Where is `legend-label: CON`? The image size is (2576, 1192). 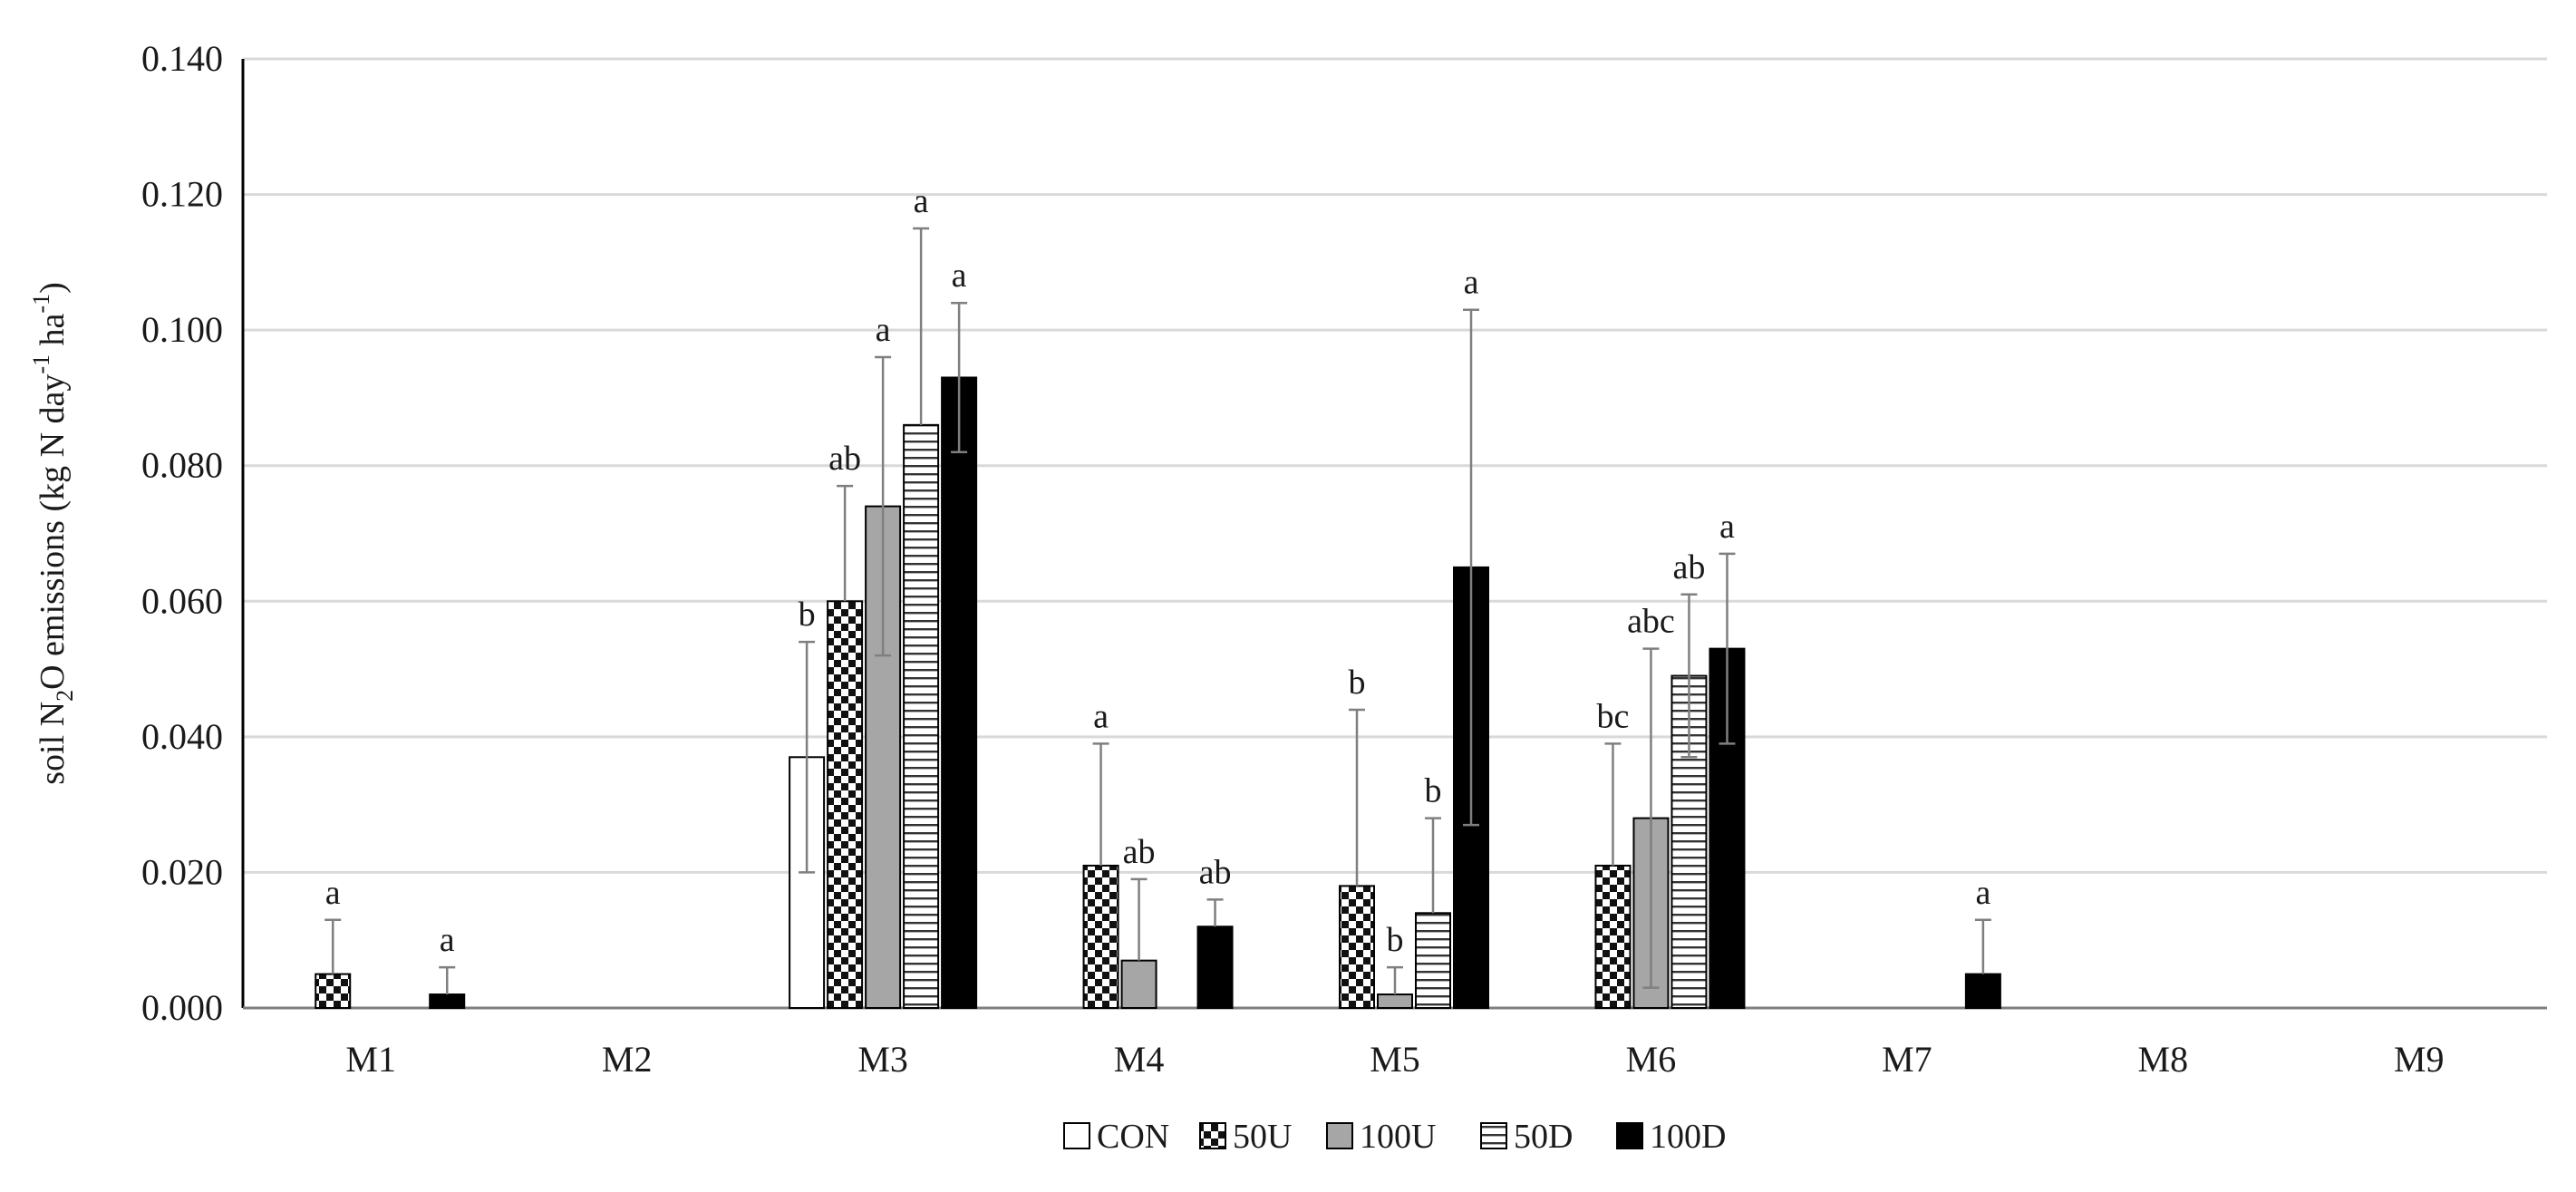
legend-label: CON is located at coordinates (1133, 1137).